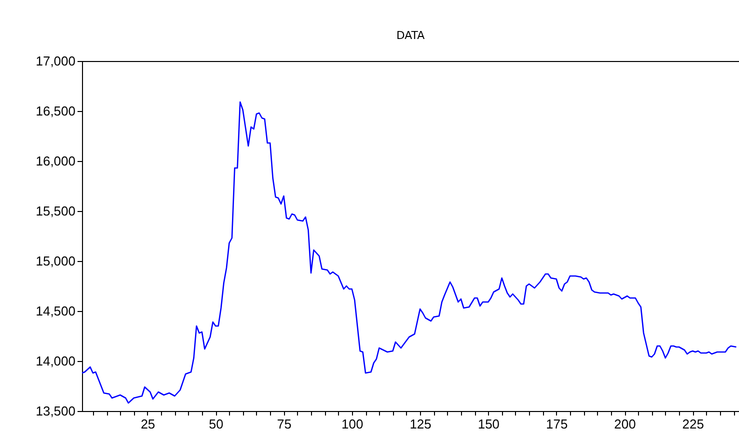  I want to click on y-tick-label: 17,000, so click(56, 61).